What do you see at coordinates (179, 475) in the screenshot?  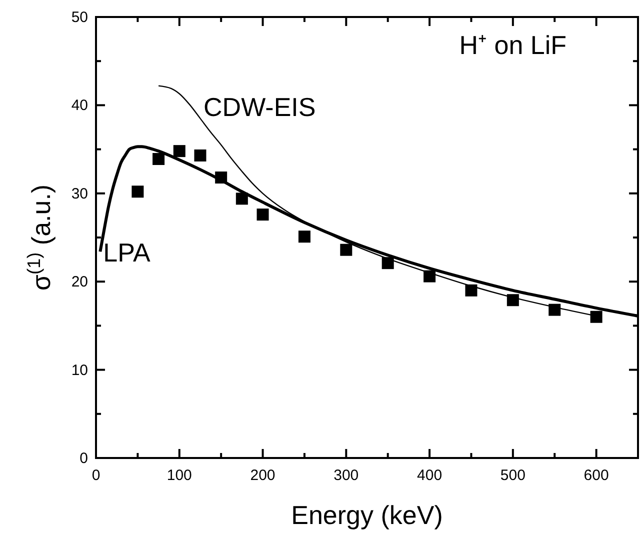 I see `x-tick-label: 100` at bounding box center [179, 475].